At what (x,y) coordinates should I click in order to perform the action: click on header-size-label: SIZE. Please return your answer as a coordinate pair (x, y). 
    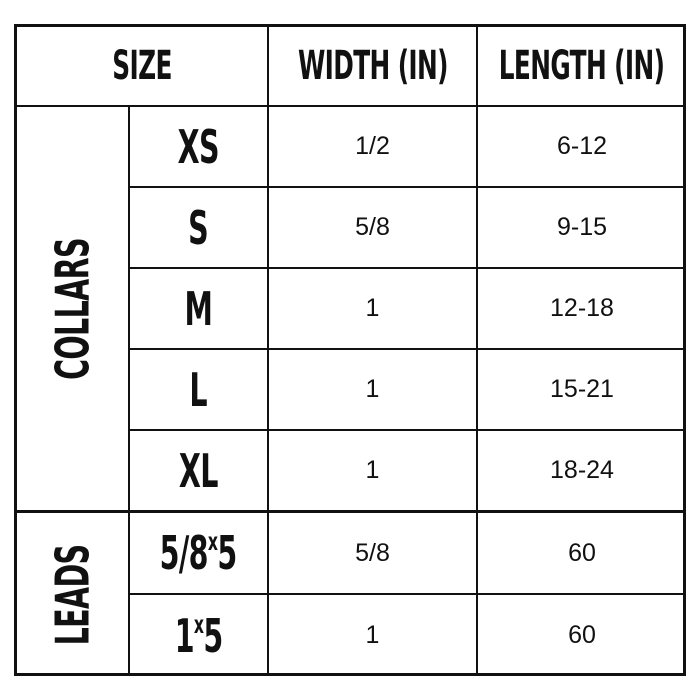
    Looking at the image, I should click on (142, 66).